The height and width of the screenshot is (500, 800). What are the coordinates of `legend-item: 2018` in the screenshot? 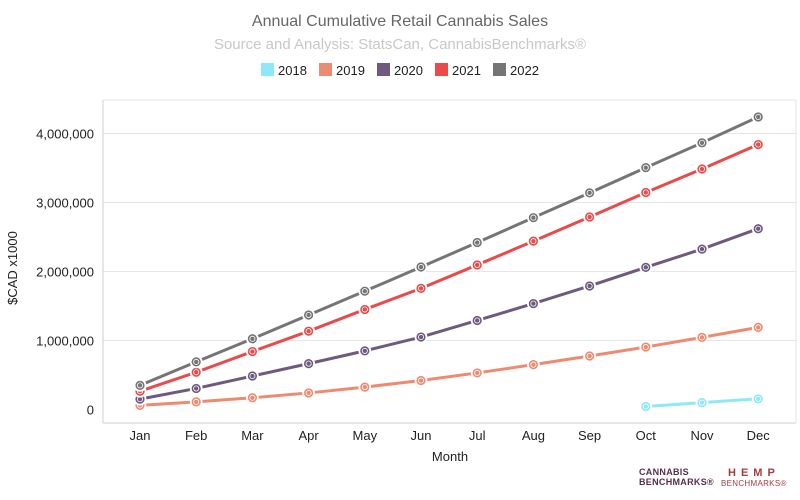 It's located at (284, 70).